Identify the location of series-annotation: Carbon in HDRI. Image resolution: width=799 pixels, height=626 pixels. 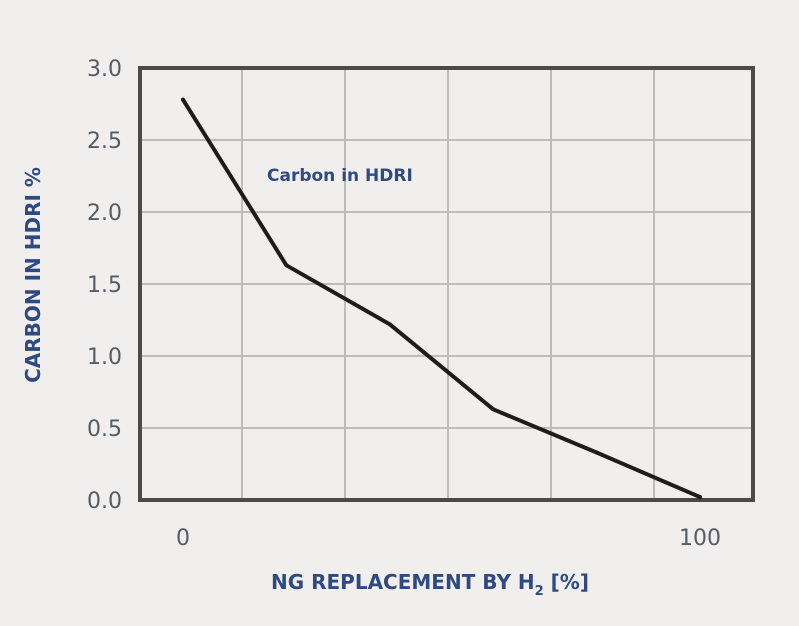
(340, 176).